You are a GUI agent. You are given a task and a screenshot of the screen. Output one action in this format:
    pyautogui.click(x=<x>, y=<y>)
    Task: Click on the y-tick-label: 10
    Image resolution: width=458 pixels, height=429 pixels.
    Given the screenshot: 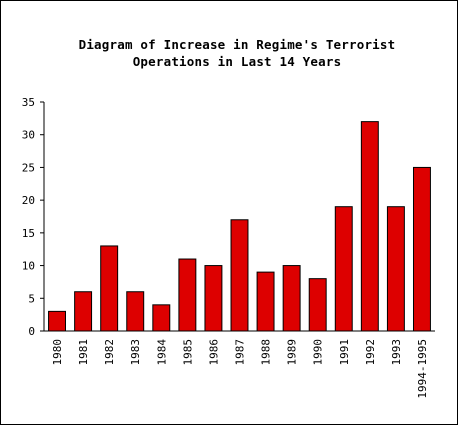 What is the action you would take?
    pyautogui.click(x=28, y=266)
    